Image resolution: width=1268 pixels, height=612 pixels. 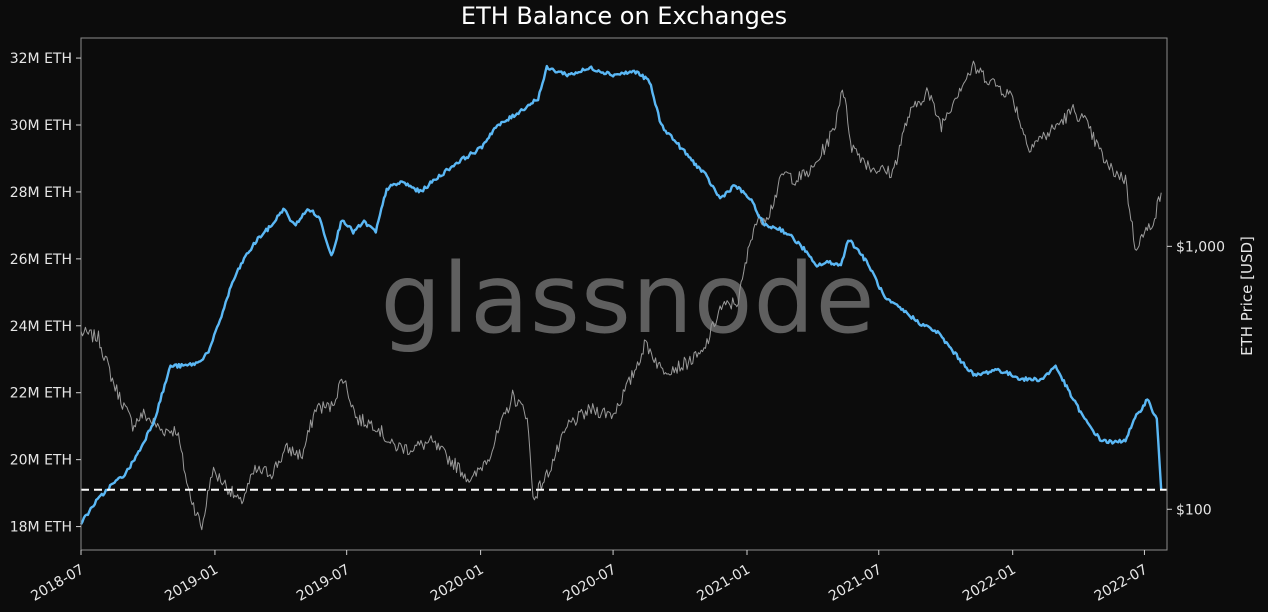 What do you see at coordinates (41, 394) in the screenshot?
I see `y-left-tick-label: 22M ETH` at bounding box center [41, 394].